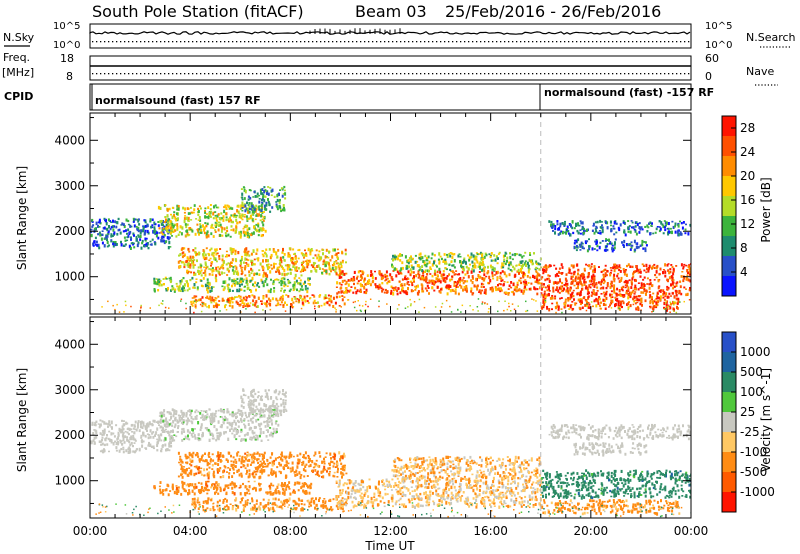 Image resolution: width=800 pixels, height=554 pixels. What do you see at coordinates (67, 58) in the screenshot?
I see `freq-tick-top: 18` at bounding box center [67, 58].